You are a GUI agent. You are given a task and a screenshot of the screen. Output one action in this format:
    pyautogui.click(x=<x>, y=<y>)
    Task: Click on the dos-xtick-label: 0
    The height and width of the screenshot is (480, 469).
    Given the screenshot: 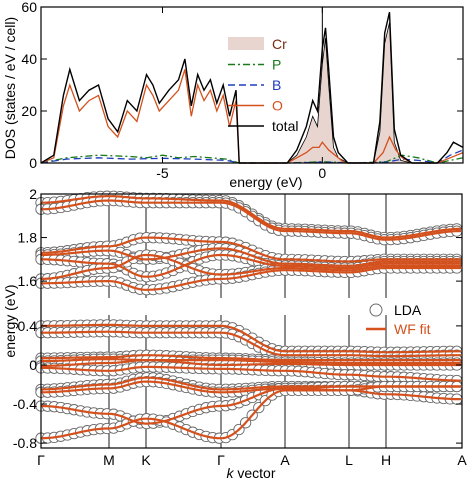 What is the action you would take?
    pyautogui.click(x=322, y=173)
    